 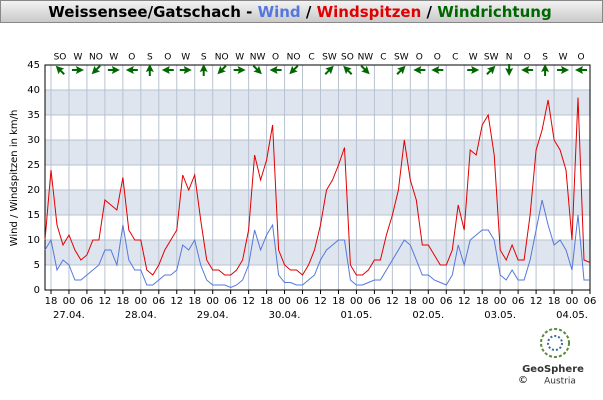 I want to click on y-tick-label: 20, so click(x=33, y=190).